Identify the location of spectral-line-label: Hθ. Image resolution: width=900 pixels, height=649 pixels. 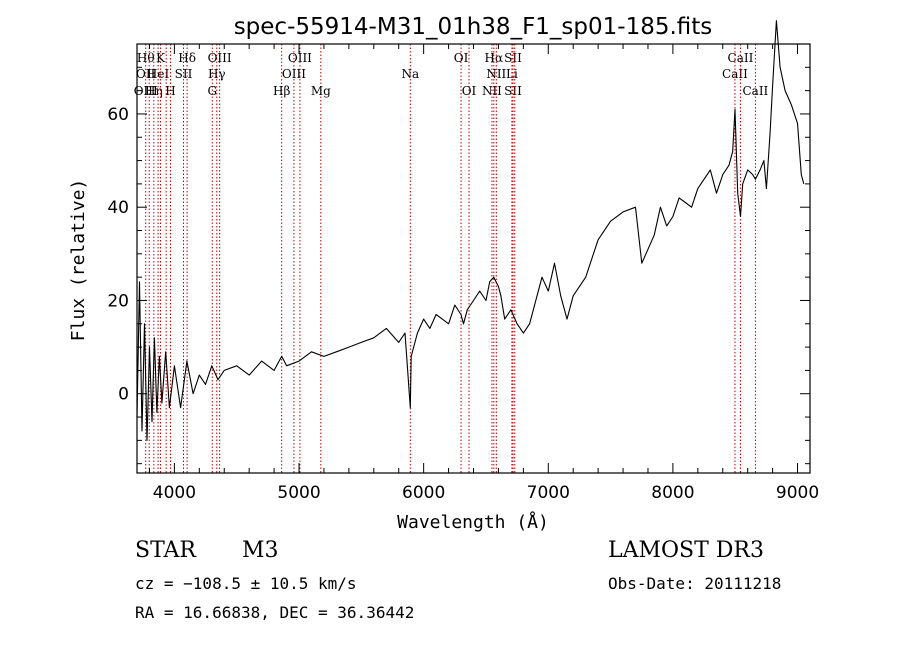
(146, 58).